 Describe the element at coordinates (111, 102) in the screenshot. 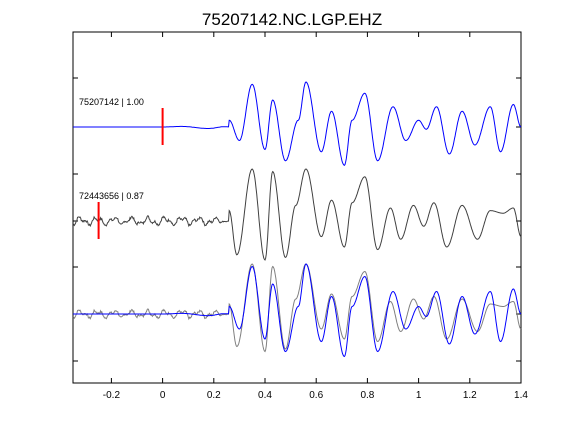

I see `trace-label-1: 75207142 | 1.00` at that location.